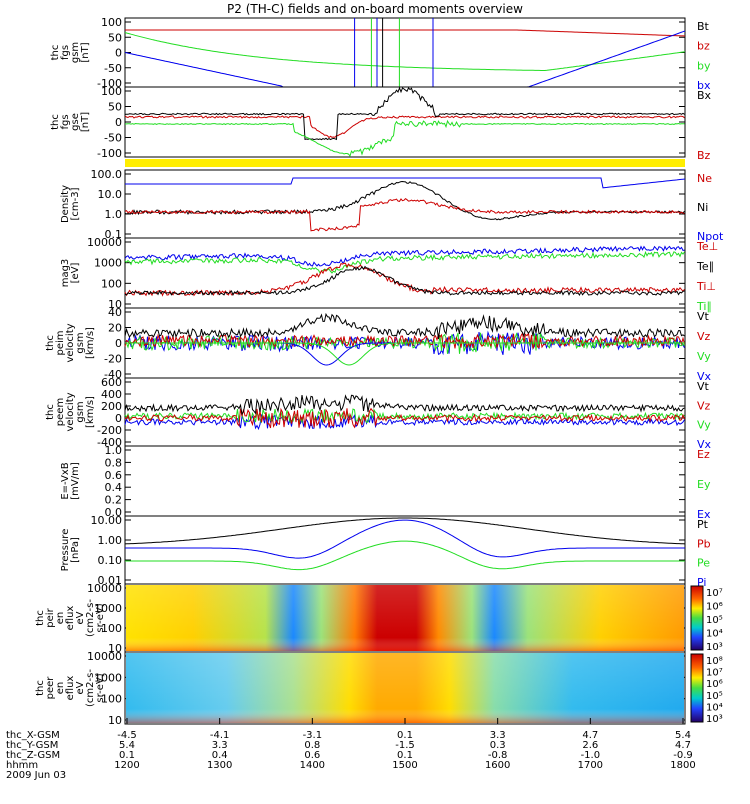  I want to click on y-axis-label-line: (cm2-s-, so click(90, 618).